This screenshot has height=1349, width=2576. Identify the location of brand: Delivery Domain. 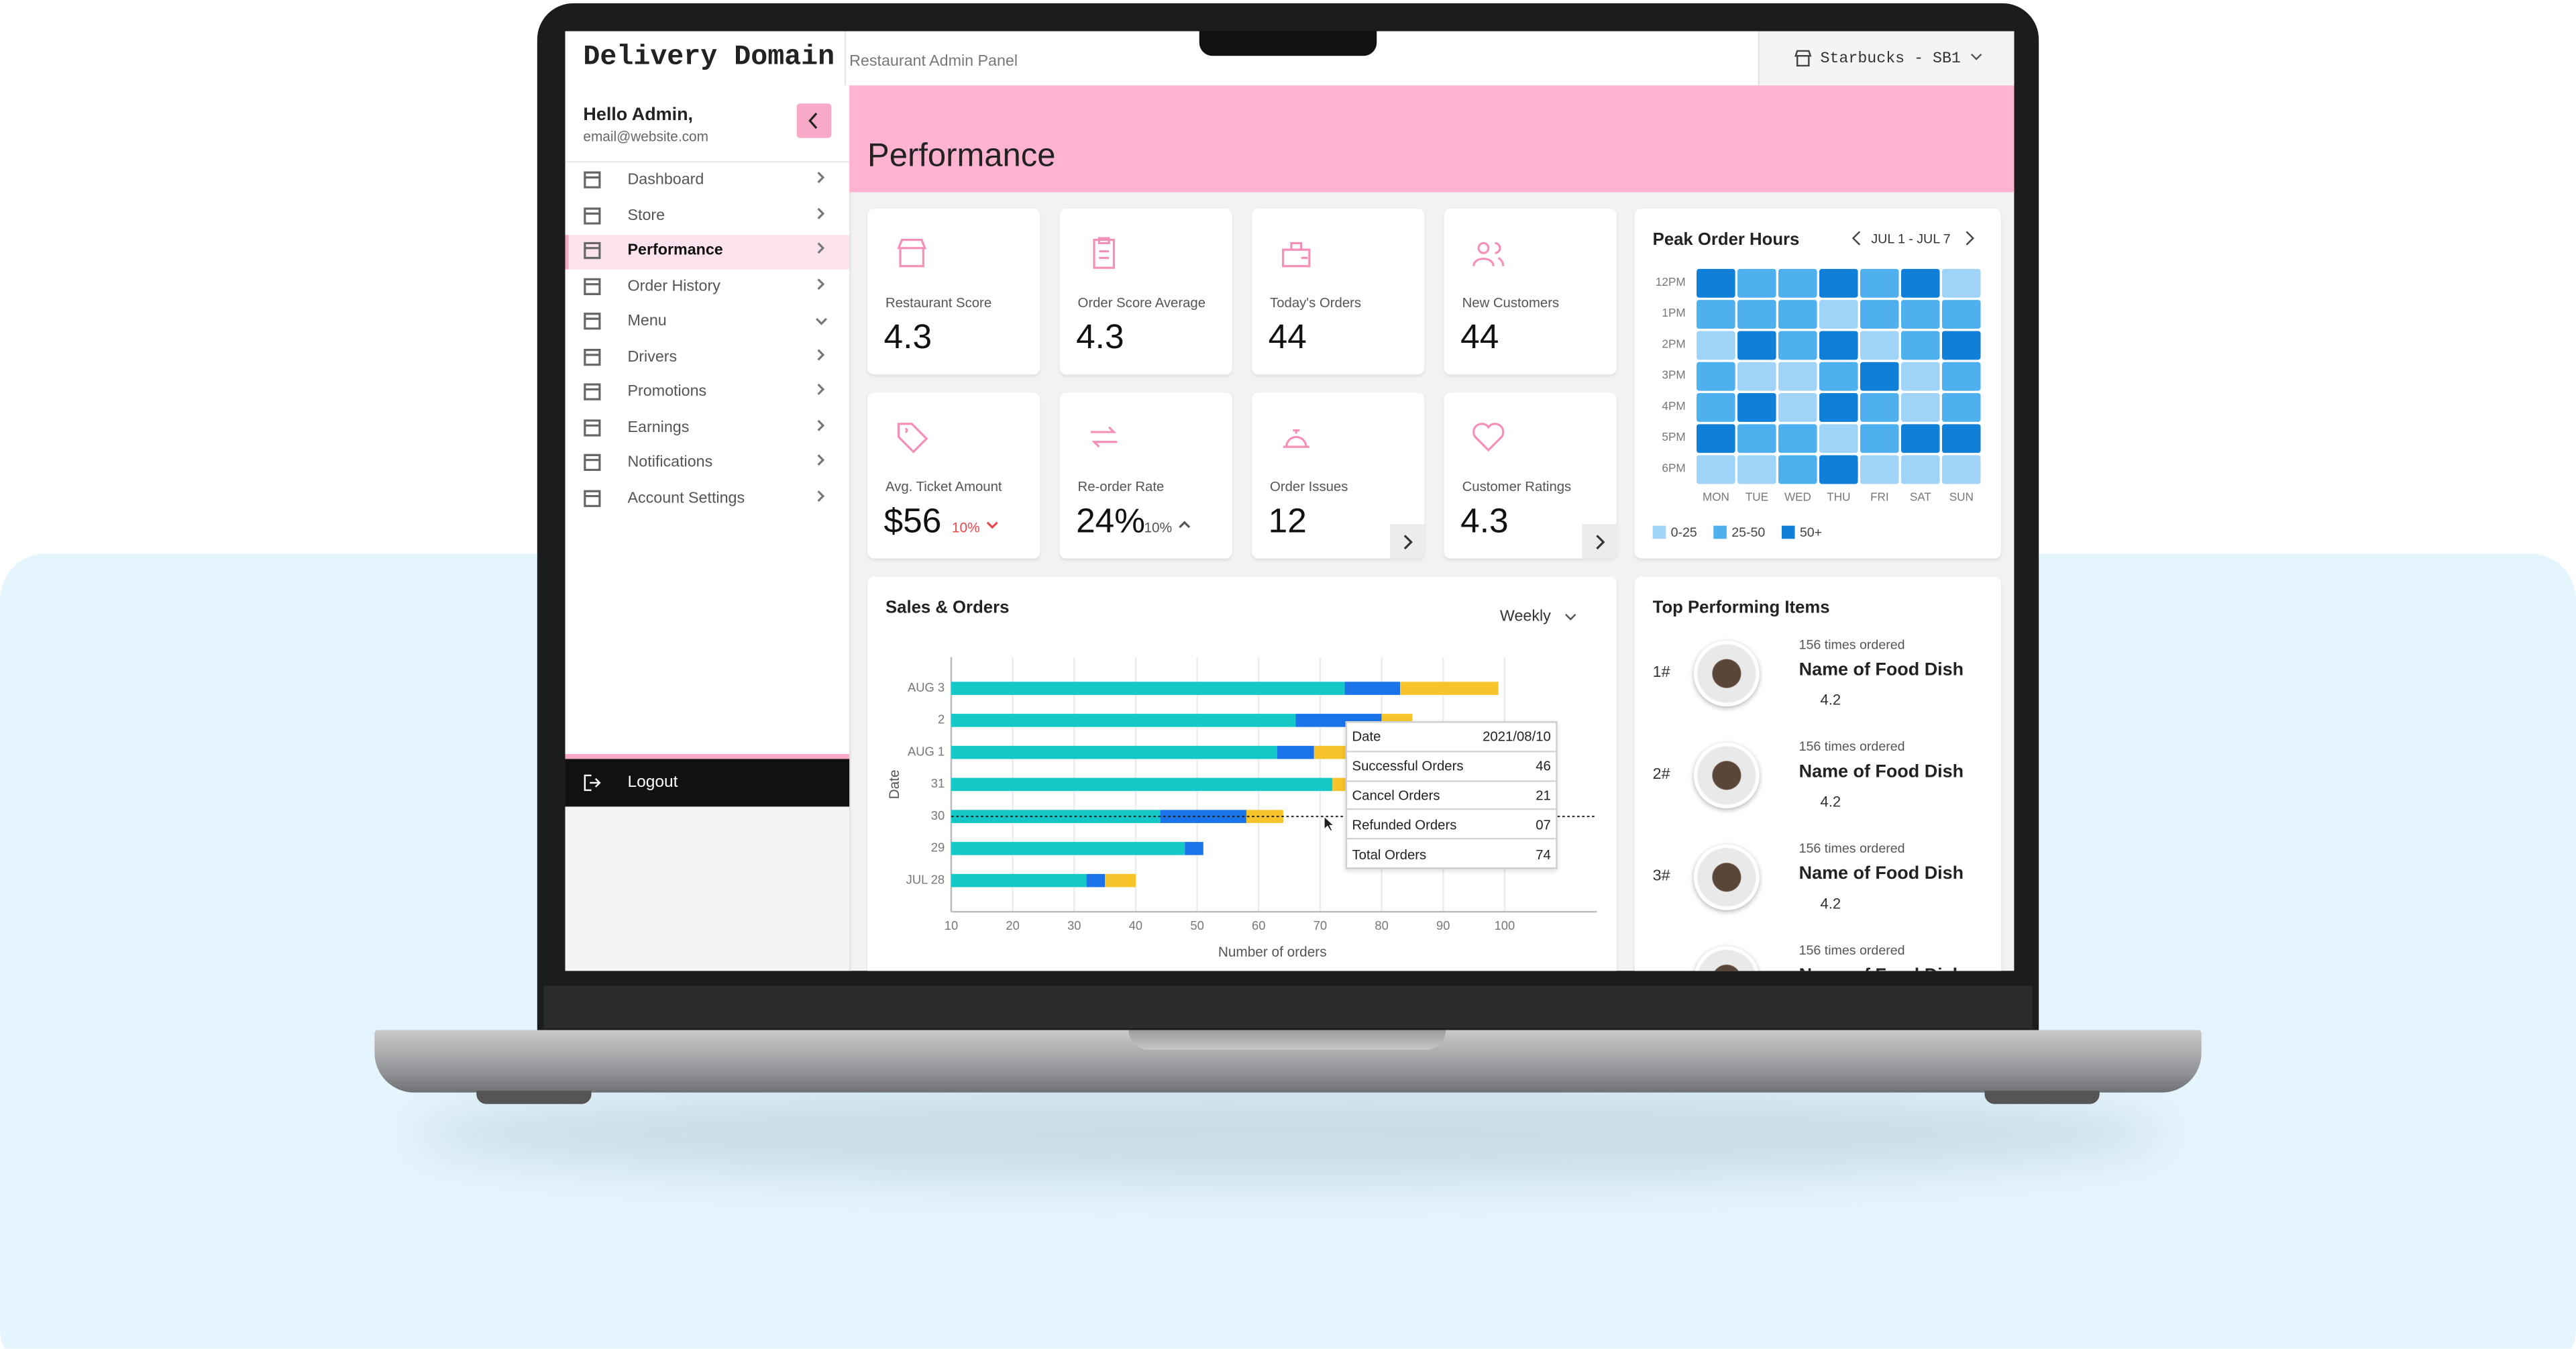
(709, 58).